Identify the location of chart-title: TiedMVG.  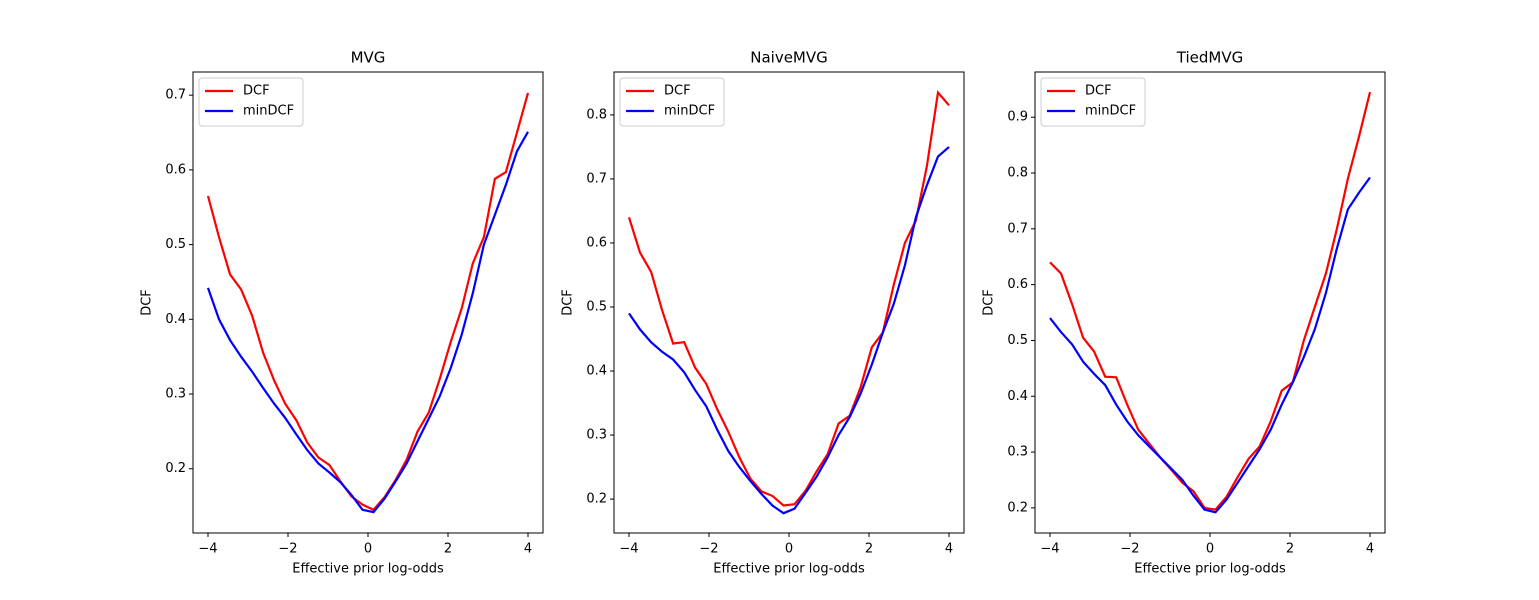
(1209, 58).